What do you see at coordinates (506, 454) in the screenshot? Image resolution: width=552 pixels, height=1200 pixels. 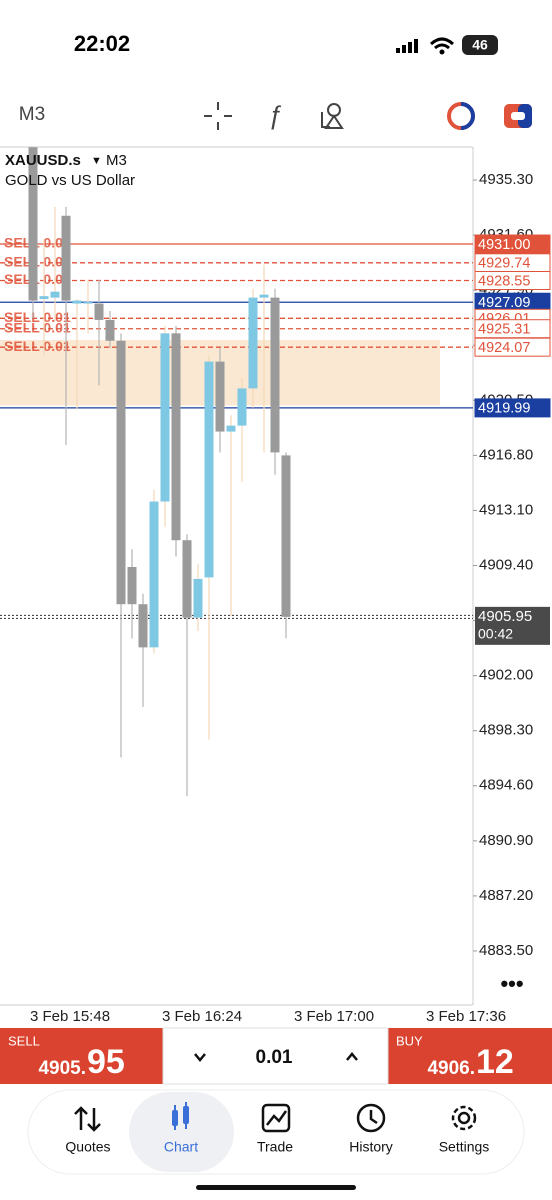 I see `y-tick-label: 4916.80` at bounding box center [506, 454].